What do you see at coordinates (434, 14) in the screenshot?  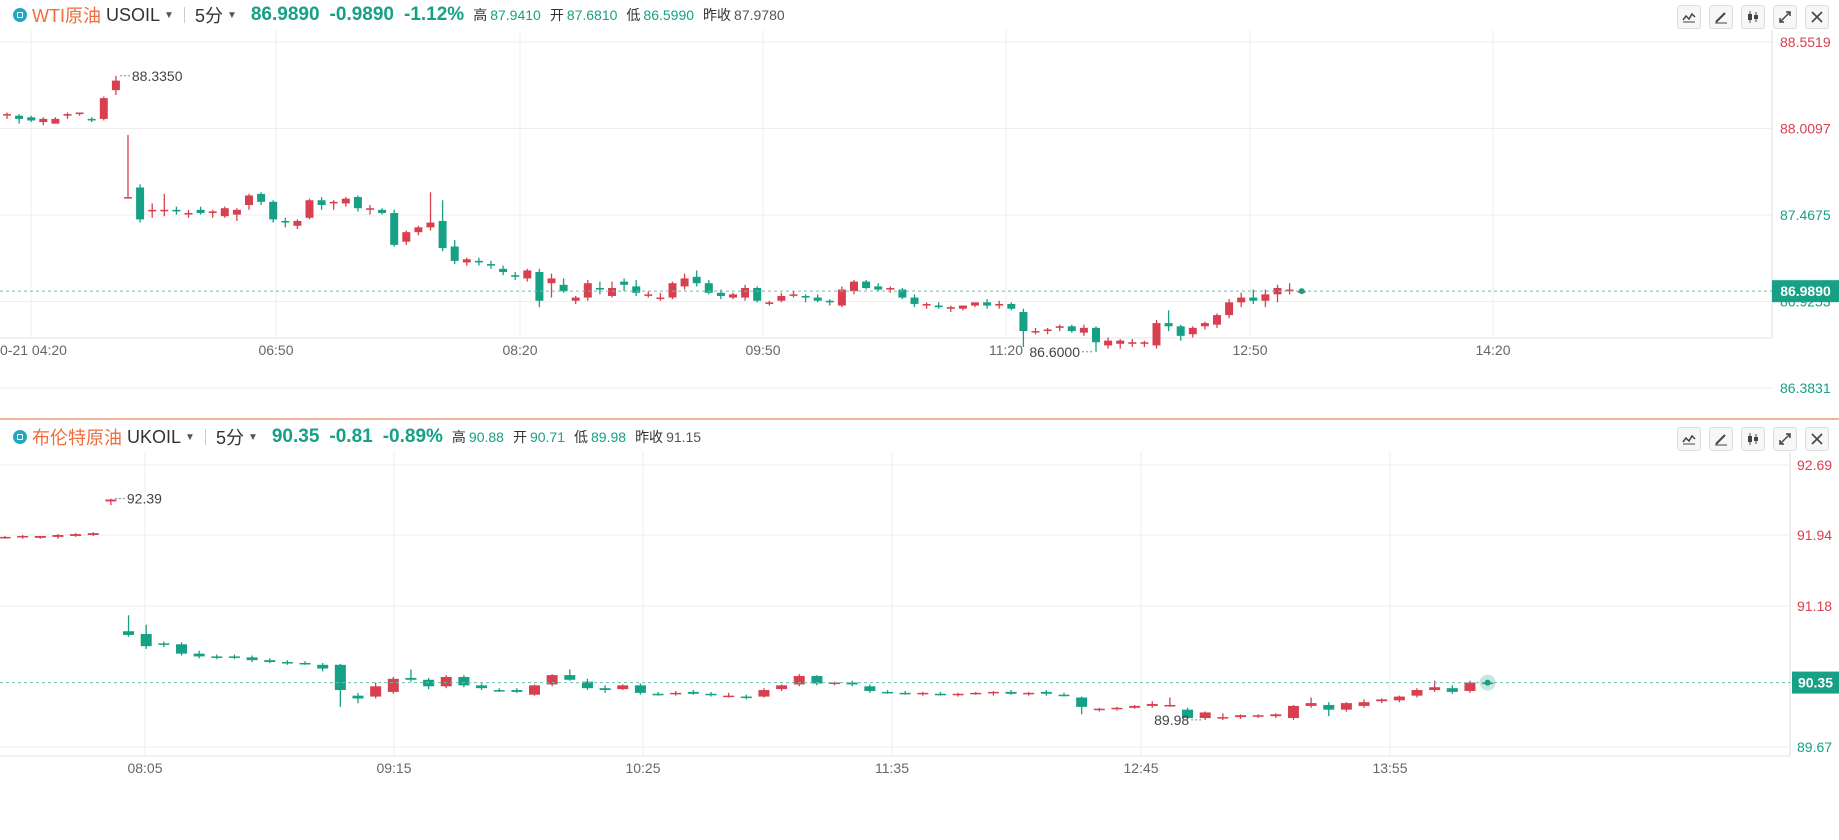 I see `price-change-pct: -1.12%` at bounding box center [434, 14].